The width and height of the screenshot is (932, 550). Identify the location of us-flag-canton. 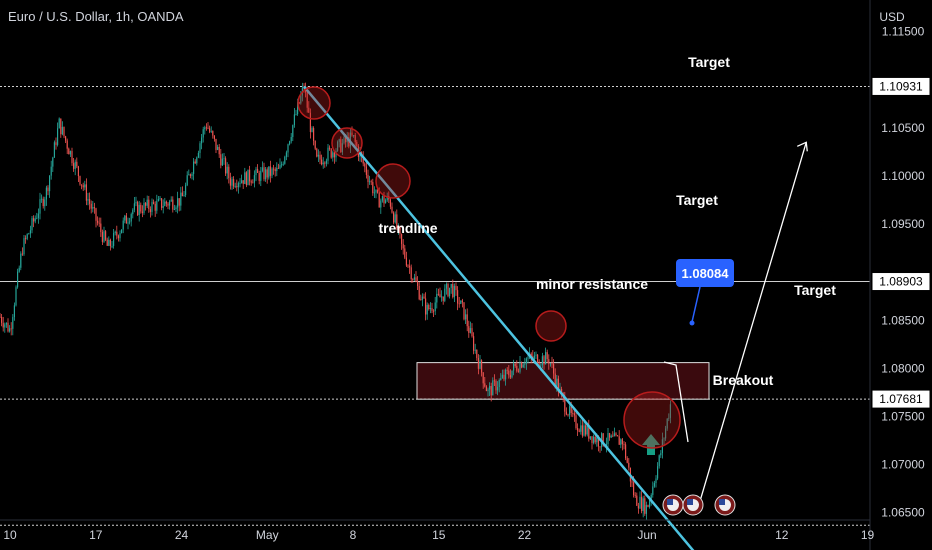
(722, 502).